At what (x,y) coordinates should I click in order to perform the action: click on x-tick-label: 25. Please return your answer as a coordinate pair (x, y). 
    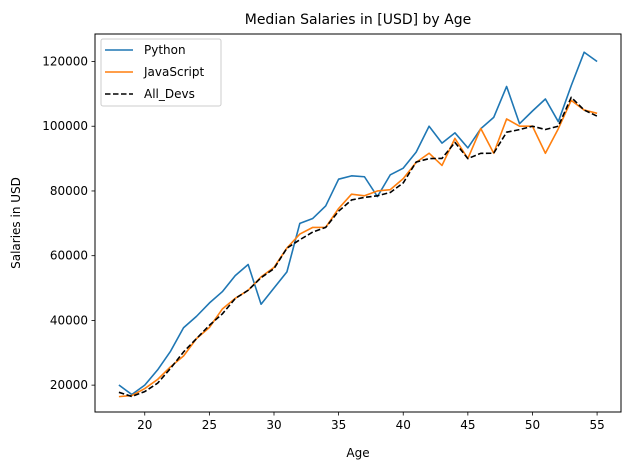
    Looking at the image, I should click on (209, 425).